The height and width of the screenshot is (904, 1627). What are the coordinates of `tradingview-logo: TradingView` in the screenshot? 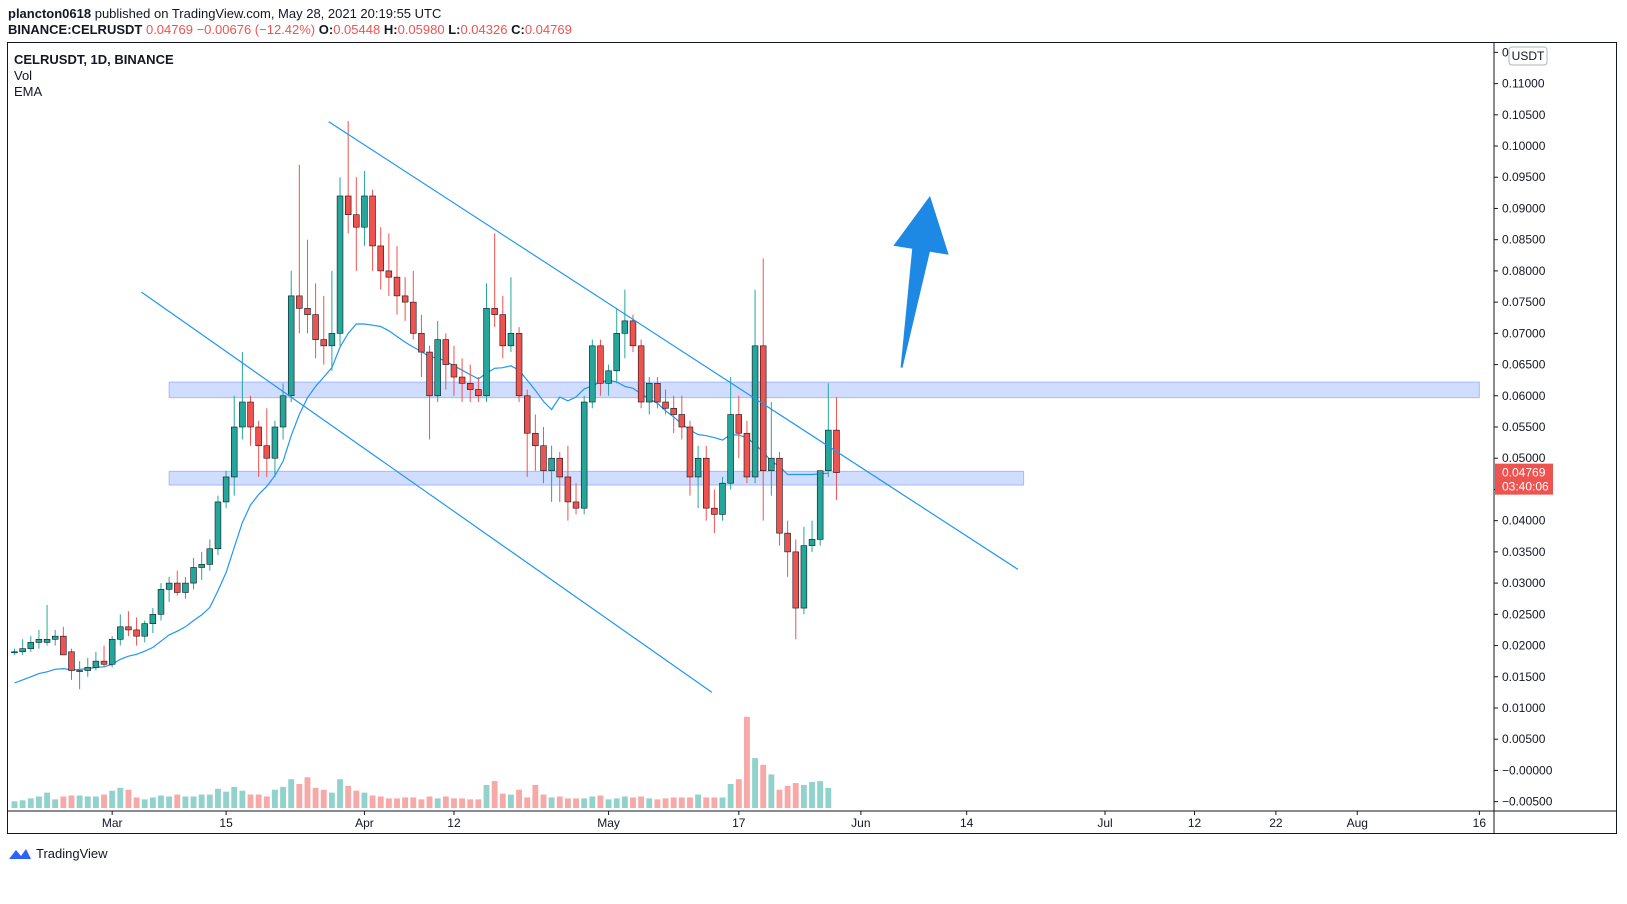 It's located at (58, 853).